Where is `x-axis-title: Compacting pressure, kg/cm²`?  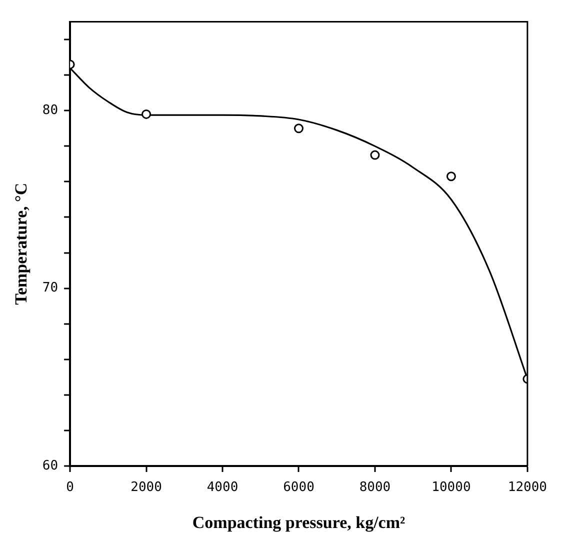
x-axis-title: Compacting pressure, kg/cm² is located at coordinates (299, 522).